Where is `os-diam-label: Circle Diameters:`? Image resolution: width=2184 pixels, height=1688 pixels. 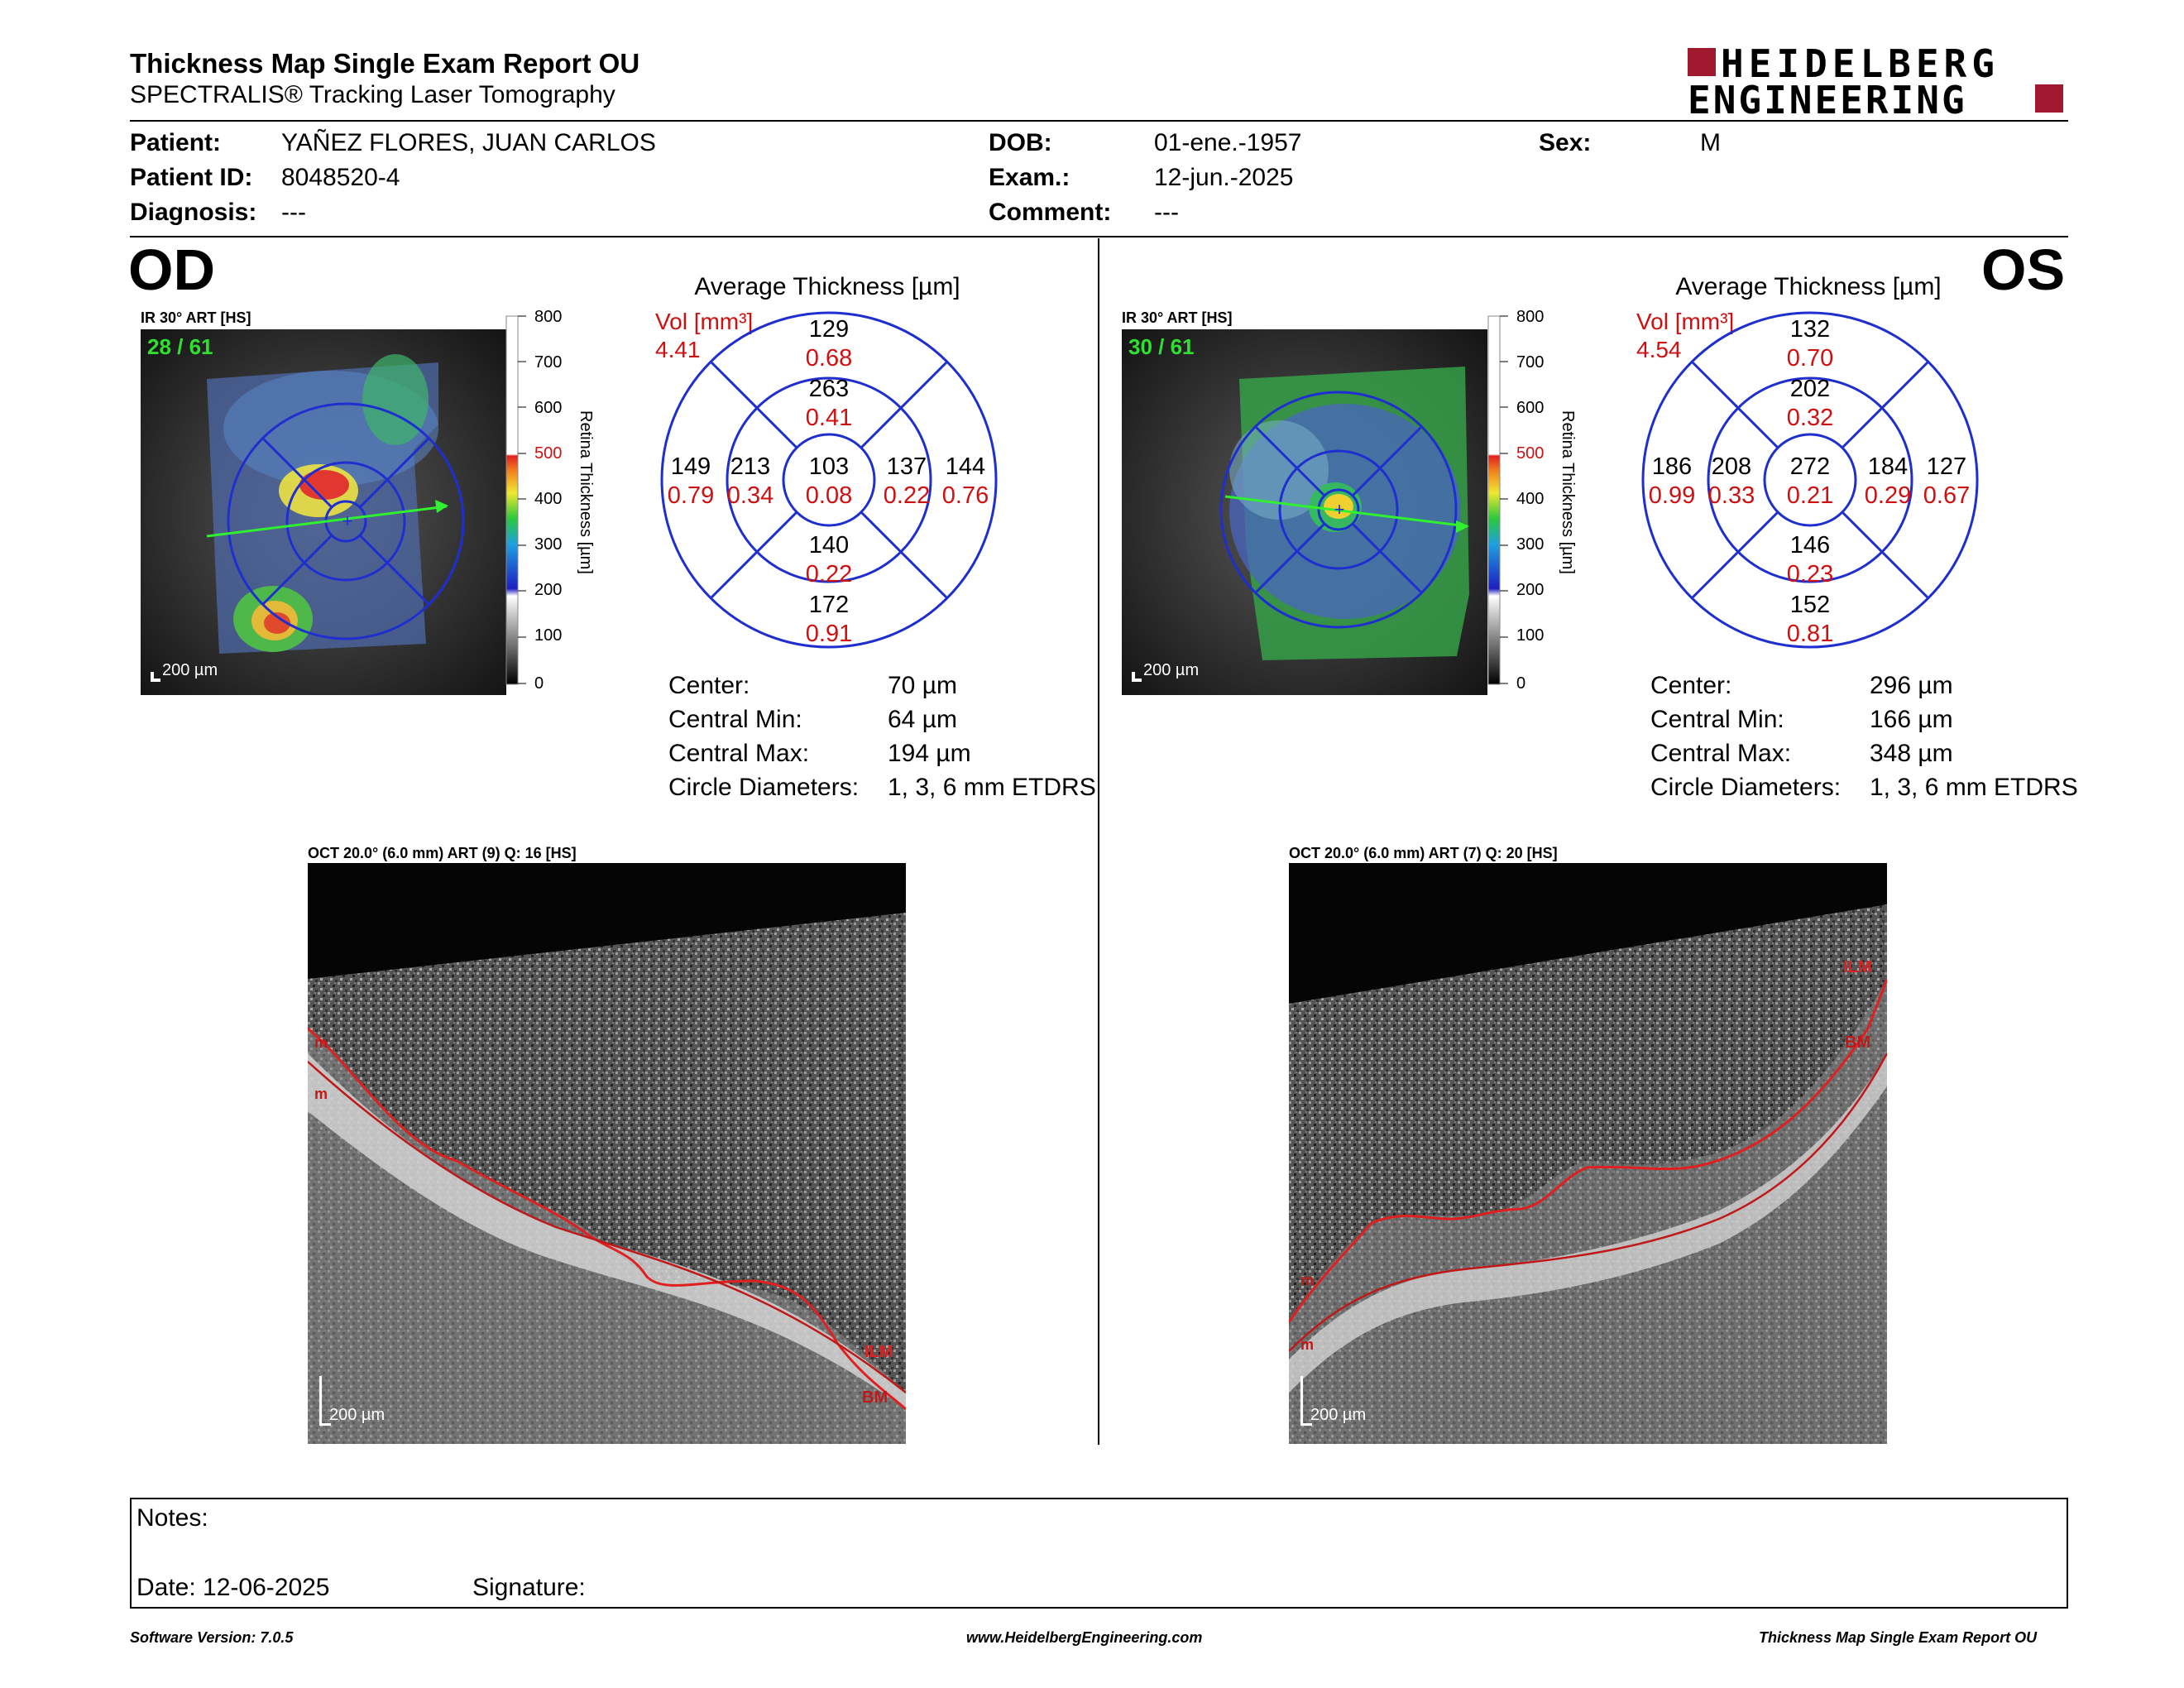
os-diam-label: Circle Diameters: is located at coordinates (1746, 787).